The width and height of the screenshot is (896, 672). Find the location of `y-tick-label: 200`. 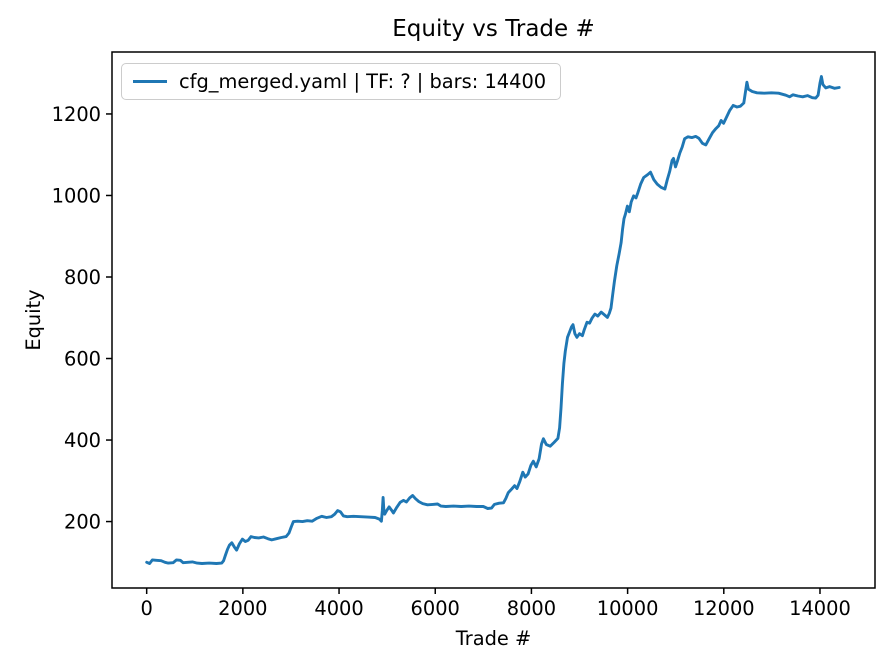

y-tick-label: 200 is located at coordinates (82, 522).